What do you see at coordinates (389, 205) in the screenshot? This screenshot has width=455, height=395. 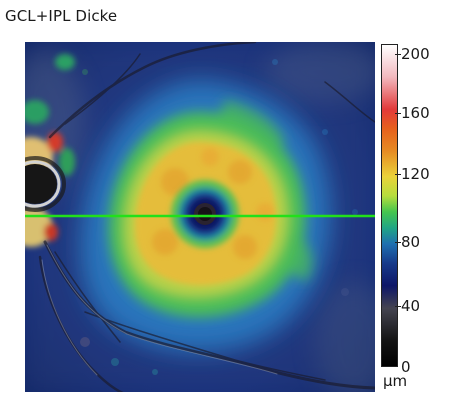 I see `colorbar` at bounding box center [389, 205].